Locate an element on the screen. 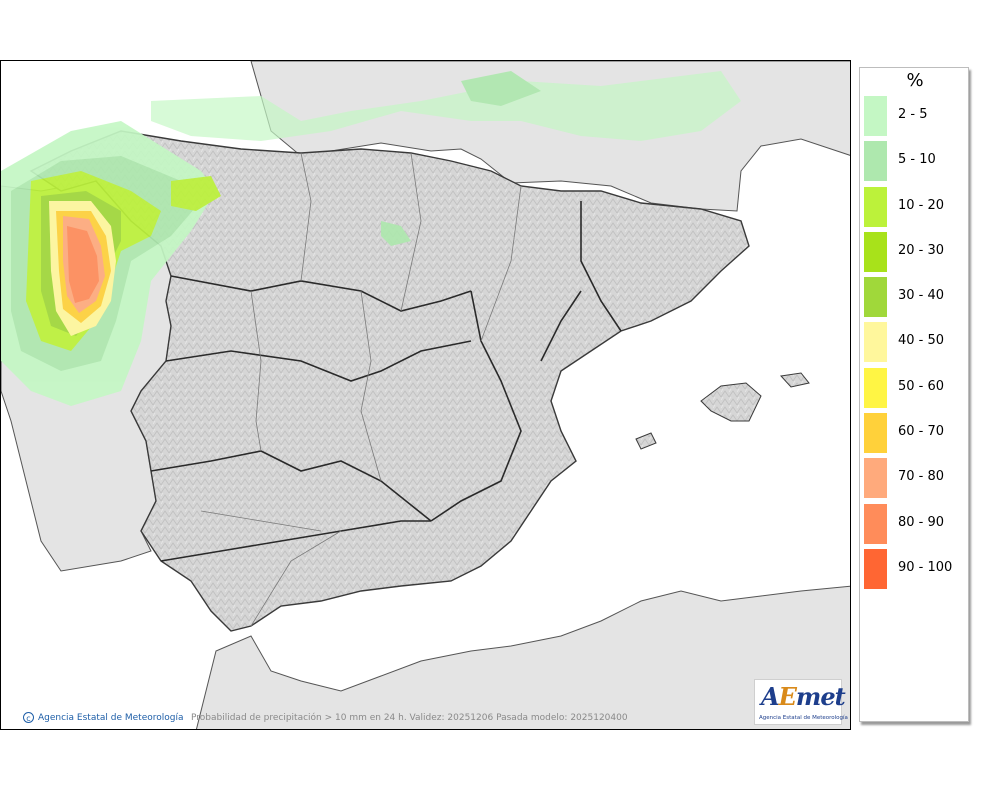  aemet-logo-prefix: A is located at coordinates (770, 696).